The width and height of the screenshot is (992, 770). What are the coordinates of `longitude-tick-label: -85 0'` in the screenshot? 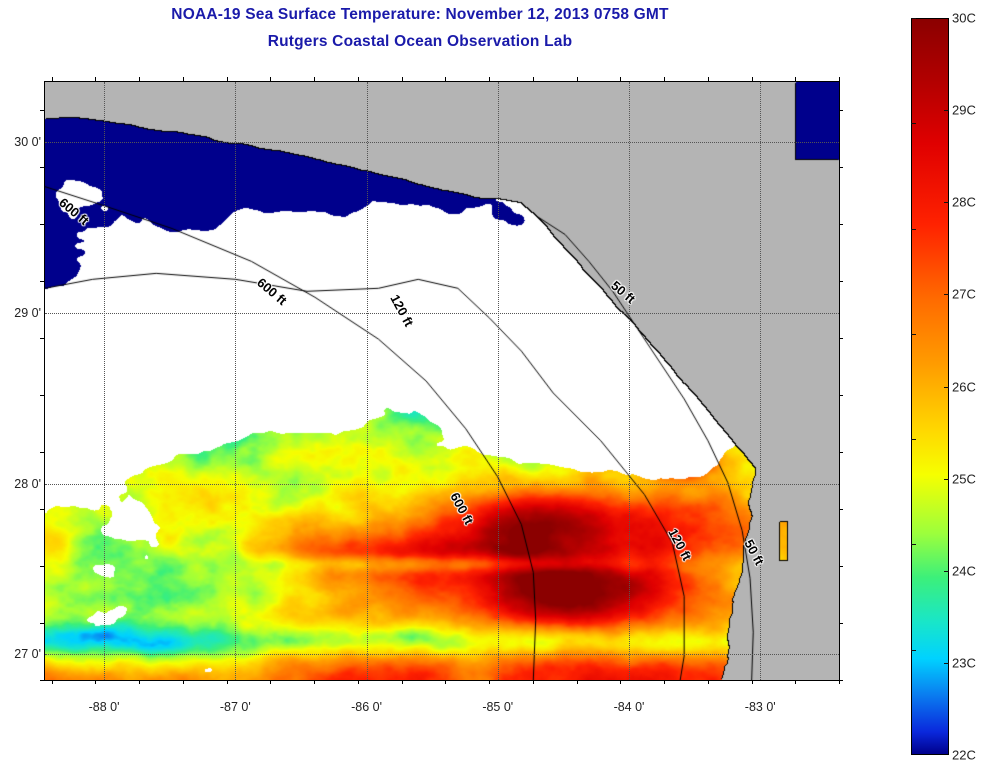 It's located at (498, 707).